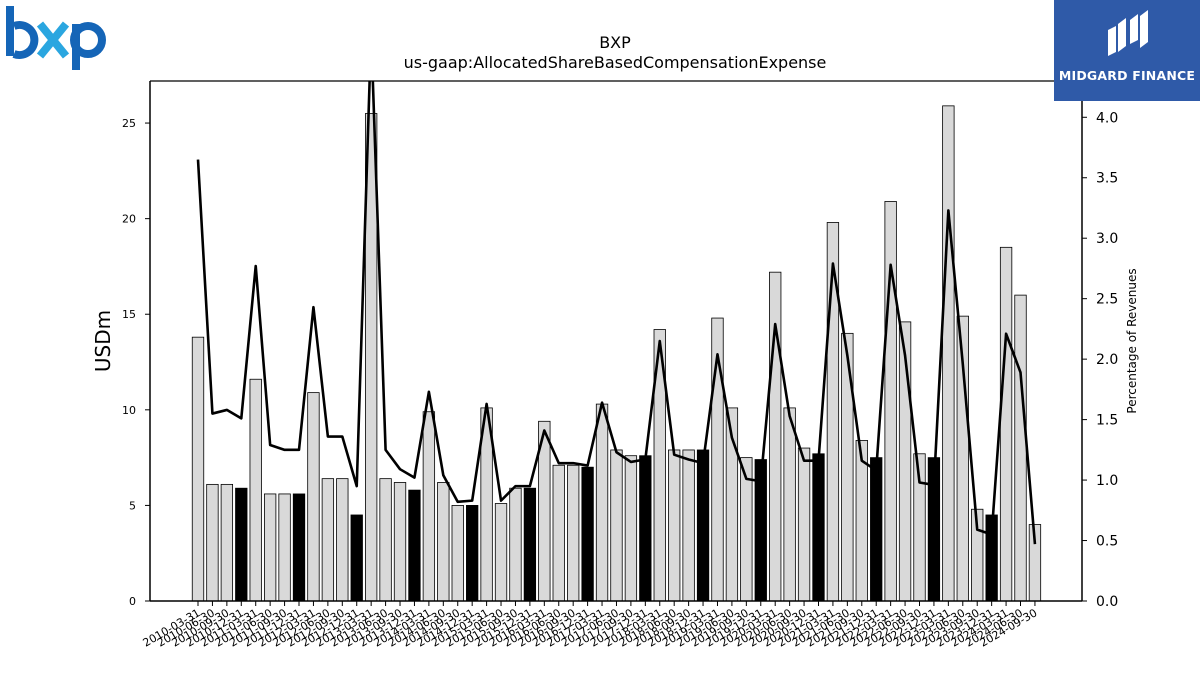 This screenshot has height=679, width=1200. What do you see at coordinates (129, 219) in the screenshot?
I see `y-tick-label: 20` at bounding box center [129, 219].